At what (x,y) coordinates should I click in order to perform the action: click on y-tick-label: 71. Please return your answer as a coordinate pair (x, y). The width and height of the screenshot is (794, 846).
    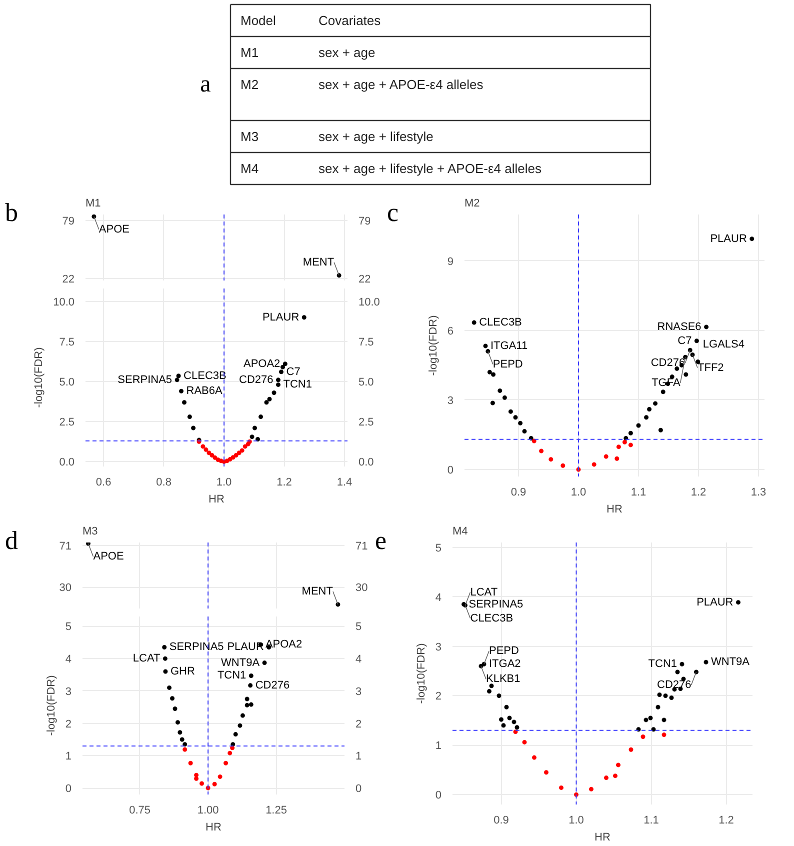
    Looking at the image, I should click on (65, 546).